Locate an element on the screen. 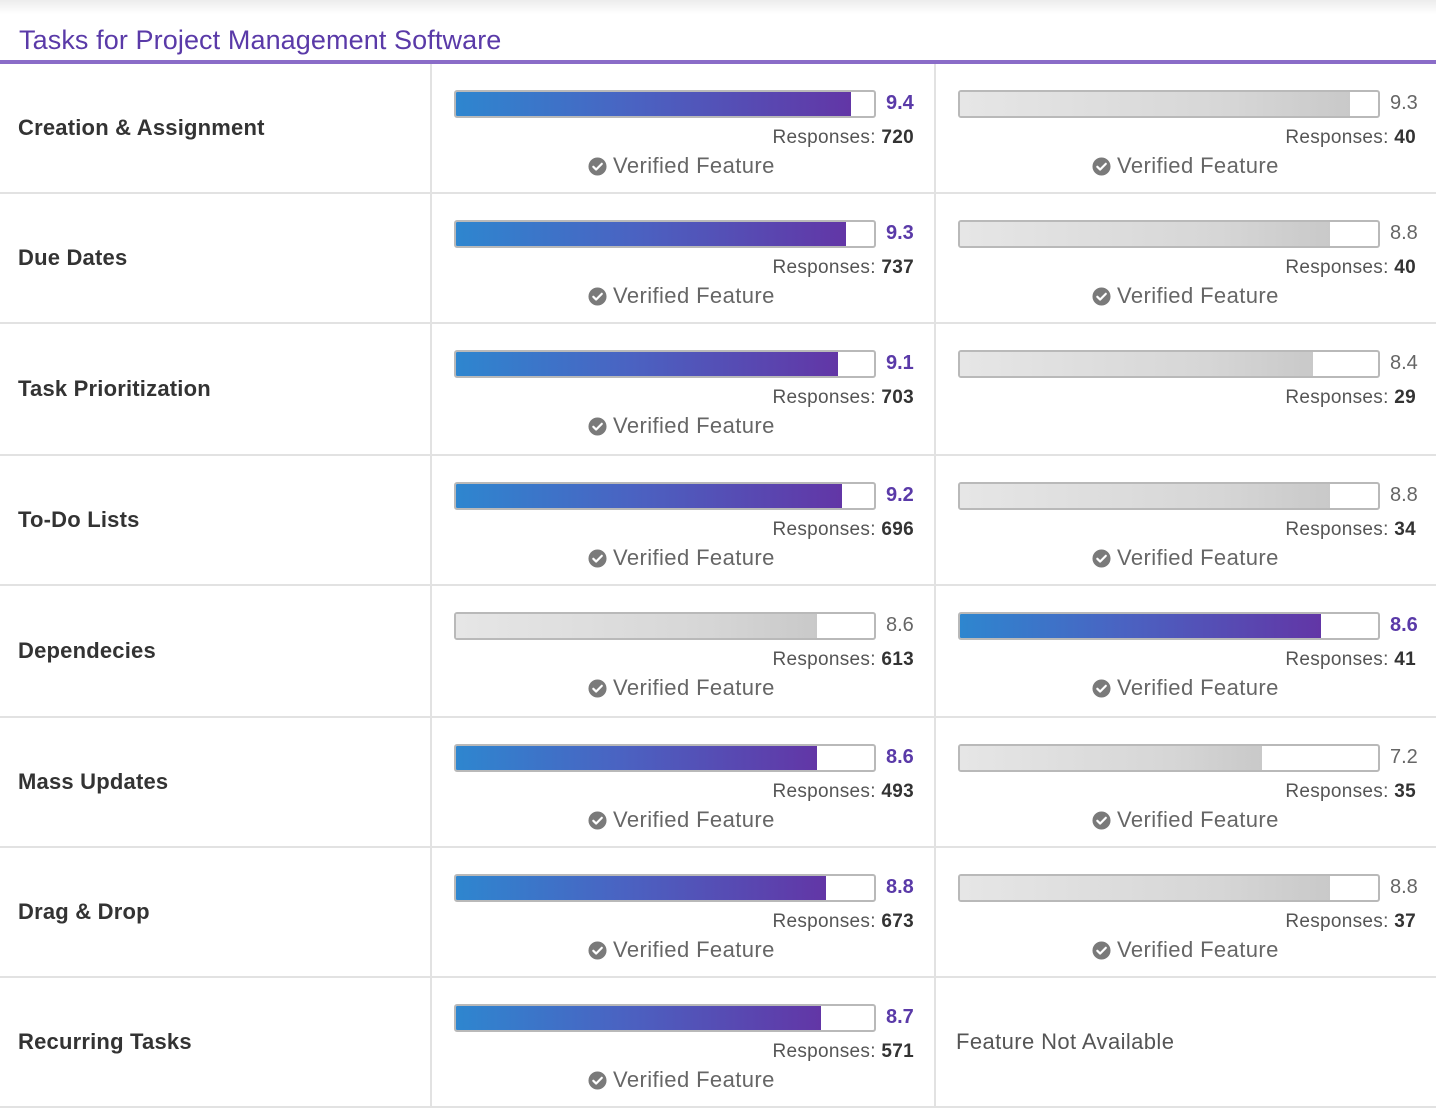 The height and width of the screenshot is (1120, 1436). product-b-cell: 8.8 Responses: 34 Verified Feature is located at coordinates (1185, 520).